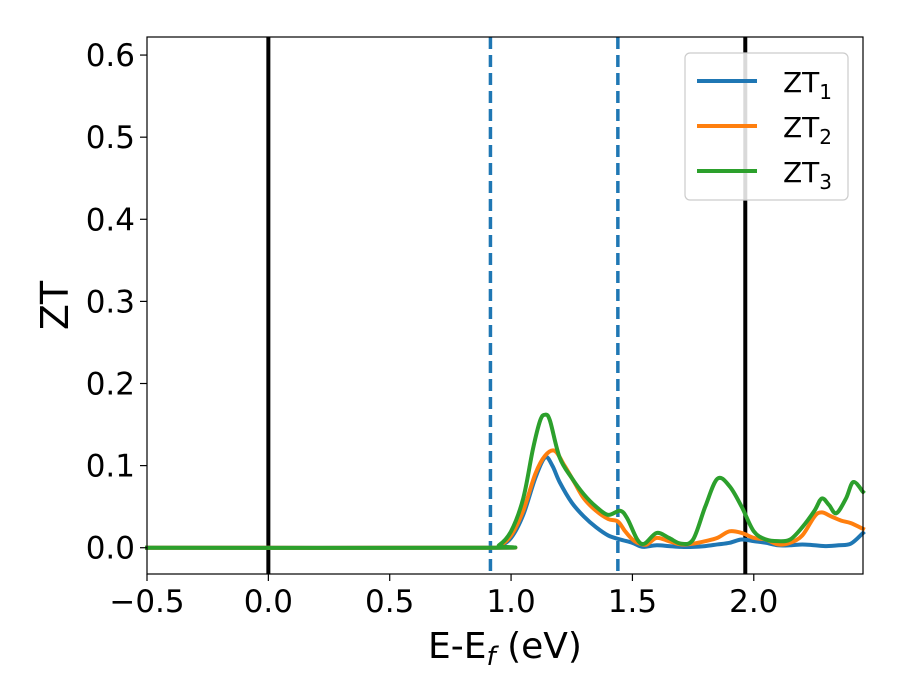  What do you see at coordinates (55, 305) in the screenshot?
I see `y-axis-label: ZT` at bounding box center [55, 305].